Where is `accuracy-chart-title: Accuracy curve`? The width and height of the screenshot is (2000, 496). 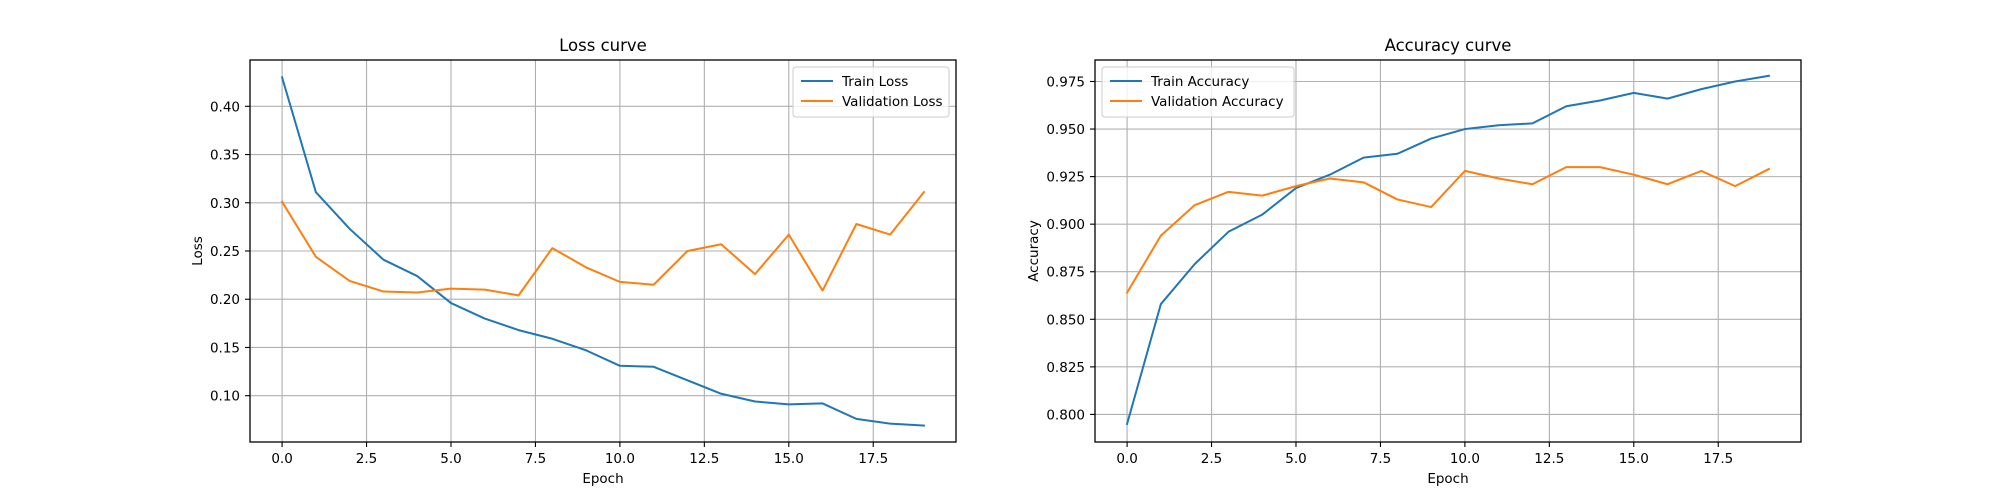
accuracy-chart-title: Accuracy curve is located at coordinates (1448, 45).